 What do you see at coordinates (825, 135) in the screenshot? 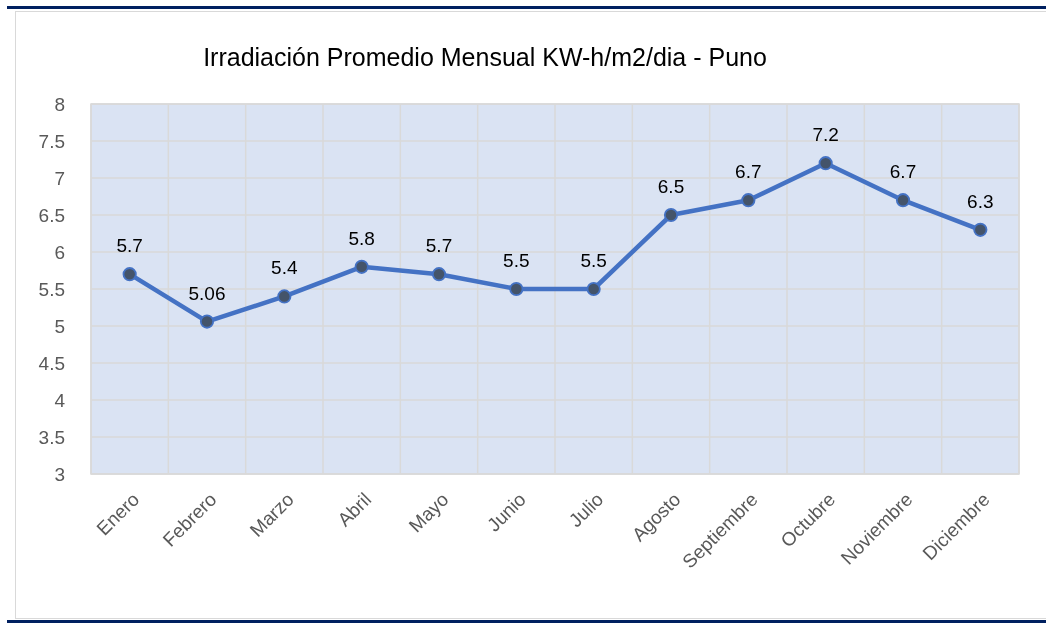
I see `data-label: 7.2` at bounding box center [825, 135].